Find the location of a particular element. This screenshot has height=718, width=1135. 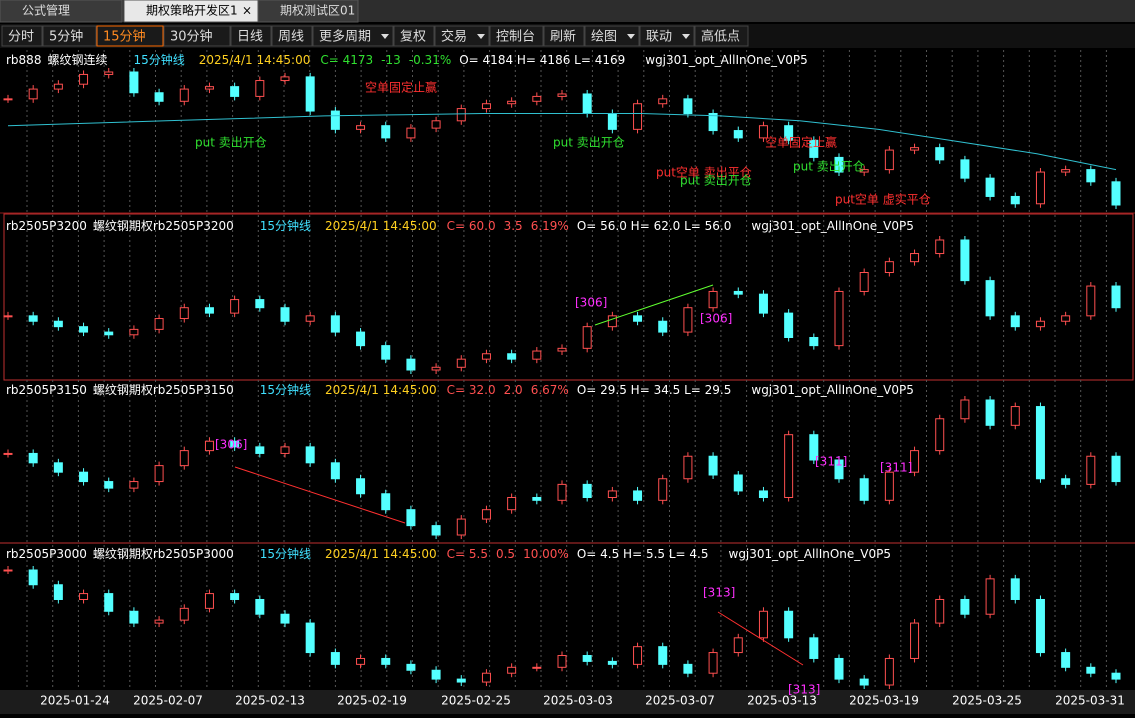

signal-label: [311] is located at coordinates (896, 468).